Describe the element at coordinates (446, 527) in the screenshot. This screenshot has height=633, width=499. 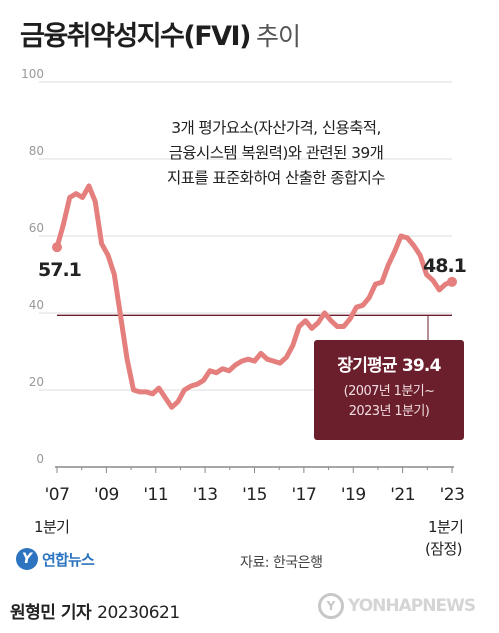
I see `x-end-quarter-note: 1분기` at that location.